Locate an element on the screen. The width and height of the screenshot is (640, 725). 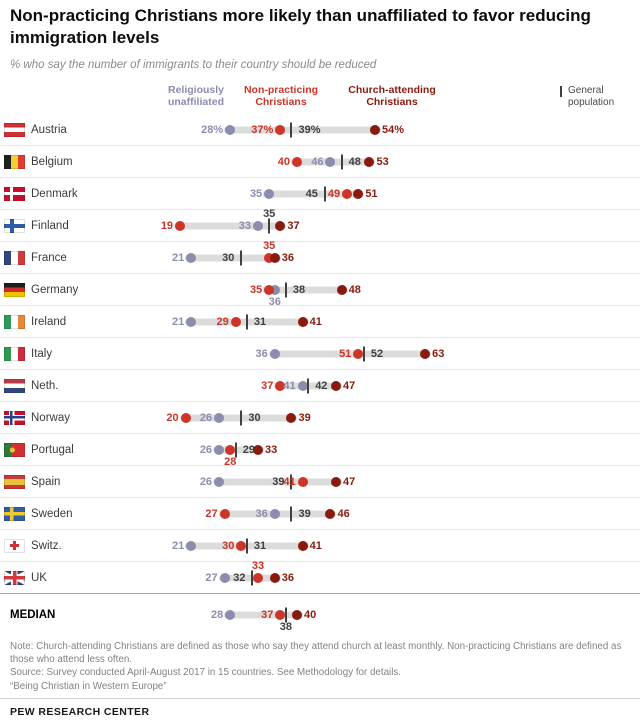
country-label: Ireland is located at coordinates (49, 321).